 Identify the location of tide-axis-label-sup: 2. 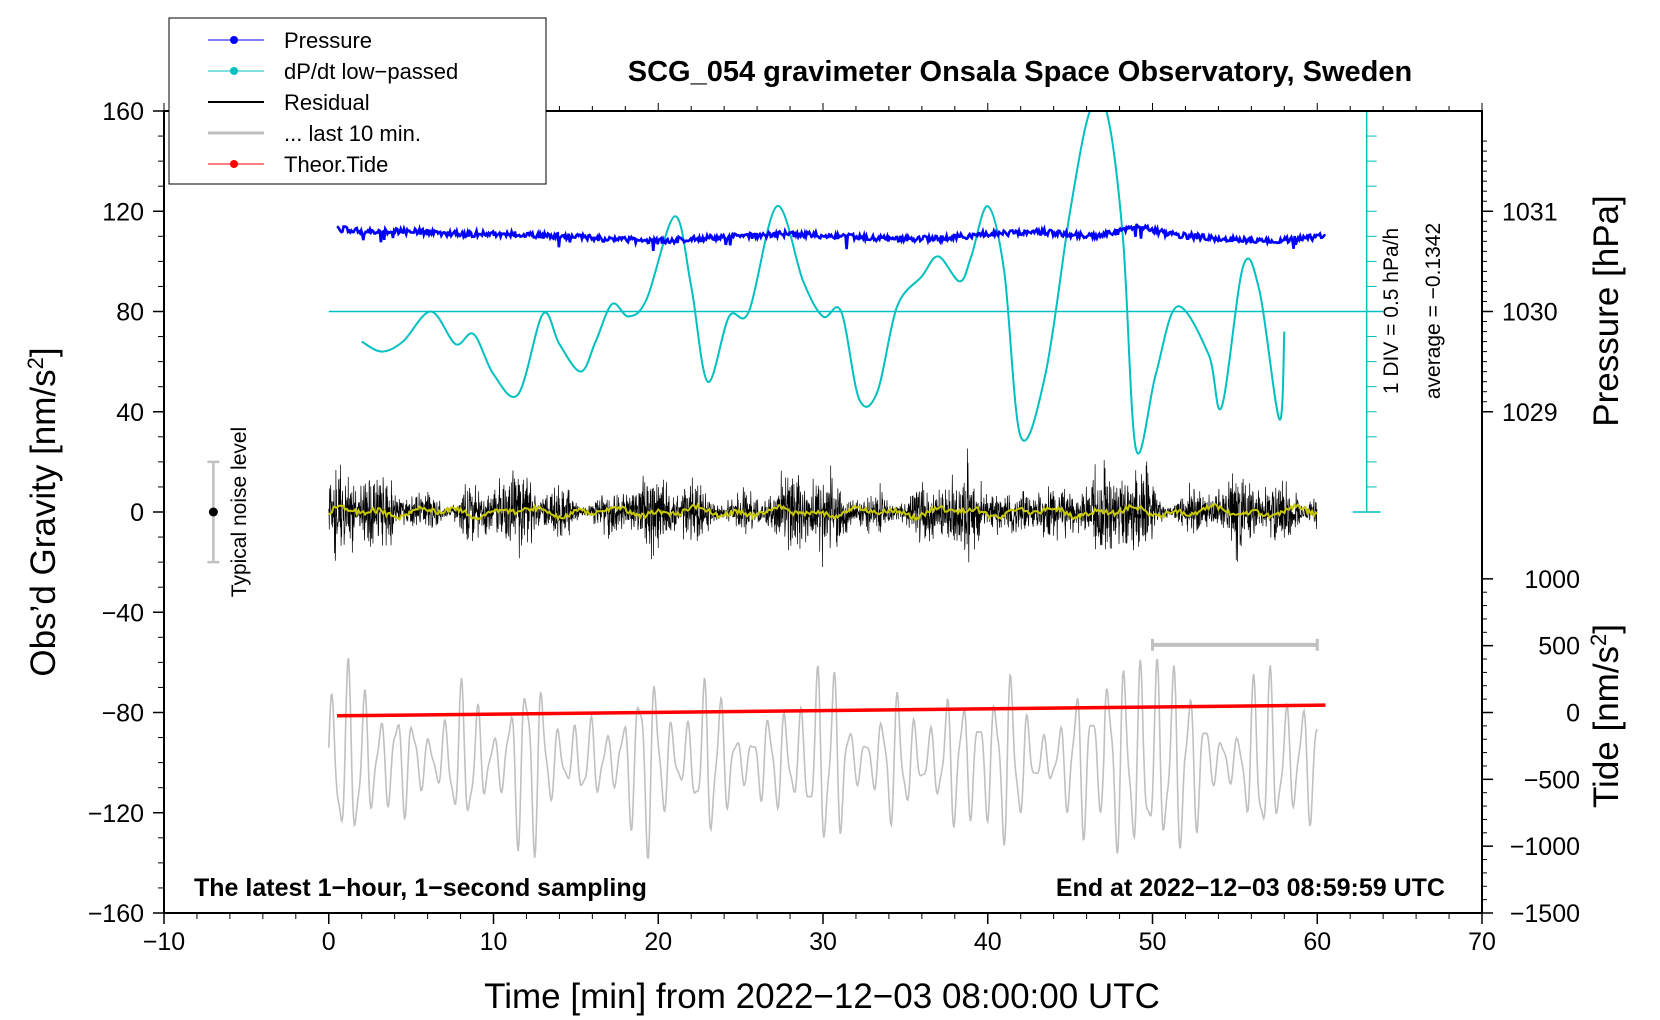
(1598, 640).